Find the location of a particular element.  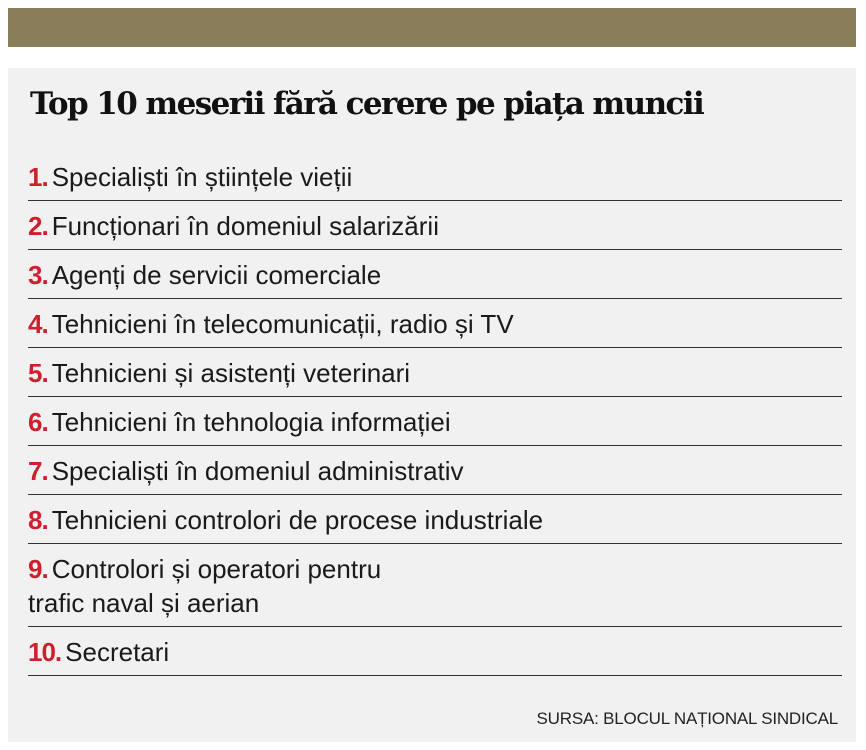

item-text: Funcționari în domeniul salarizării is located at coordinates (245, 226).